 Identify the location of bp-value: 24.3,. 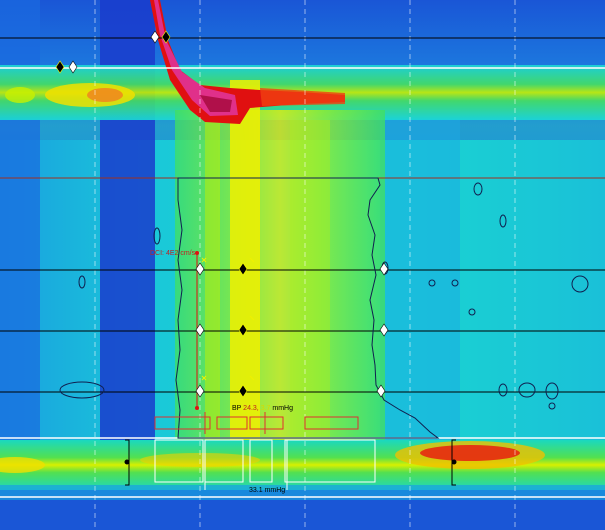
(251, 408).